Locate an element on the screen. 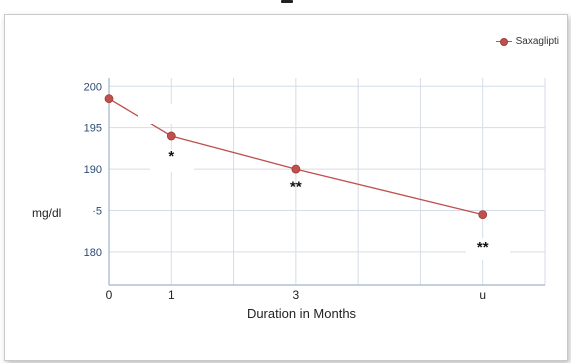  legend-label: Saxaglipti is located at coordinates (537, 41).